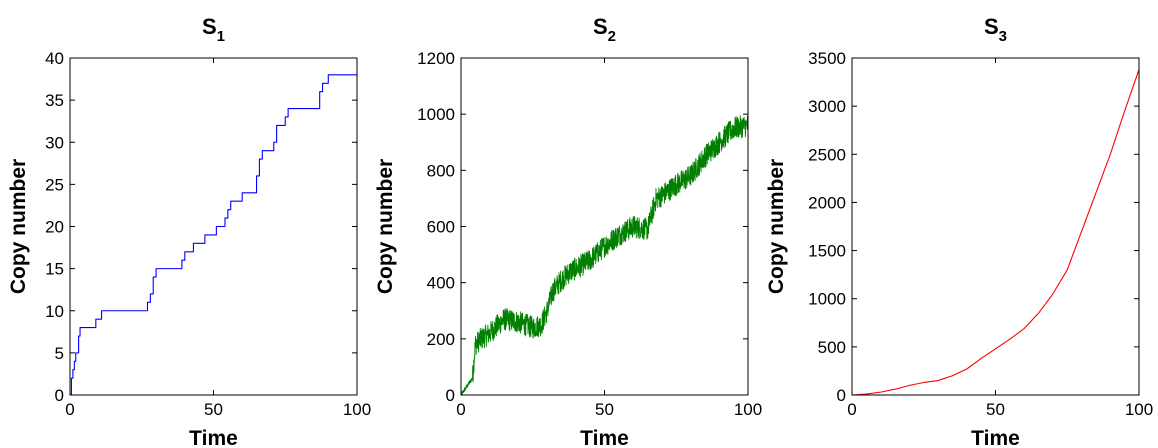 The width and height of the screenshot is (1158, 448). What do you see at coordinates (832, 347) in the screenshot?
I see `y-tick-label: 500` at bounding box center [832, 347].